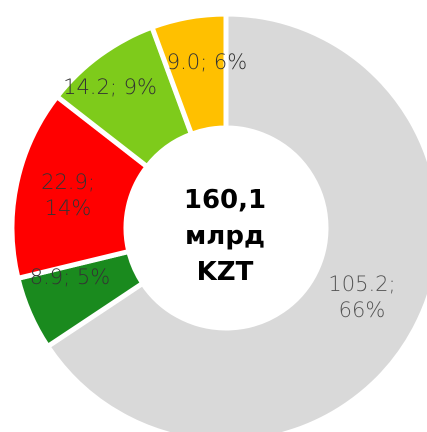  I want to click on data-label: 9.0; 6%, so click(207, 62).